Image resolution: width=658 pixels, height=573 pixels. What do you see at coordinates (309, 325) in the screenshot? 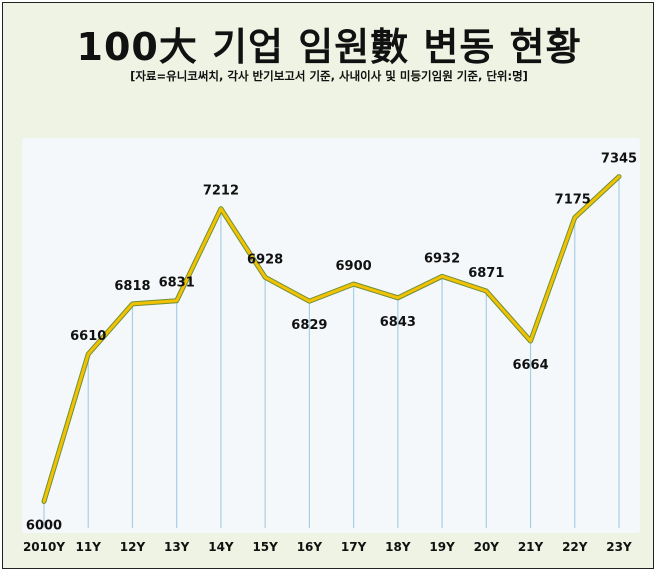
I see `data-label: 6829` at bounding box center [309, 325].